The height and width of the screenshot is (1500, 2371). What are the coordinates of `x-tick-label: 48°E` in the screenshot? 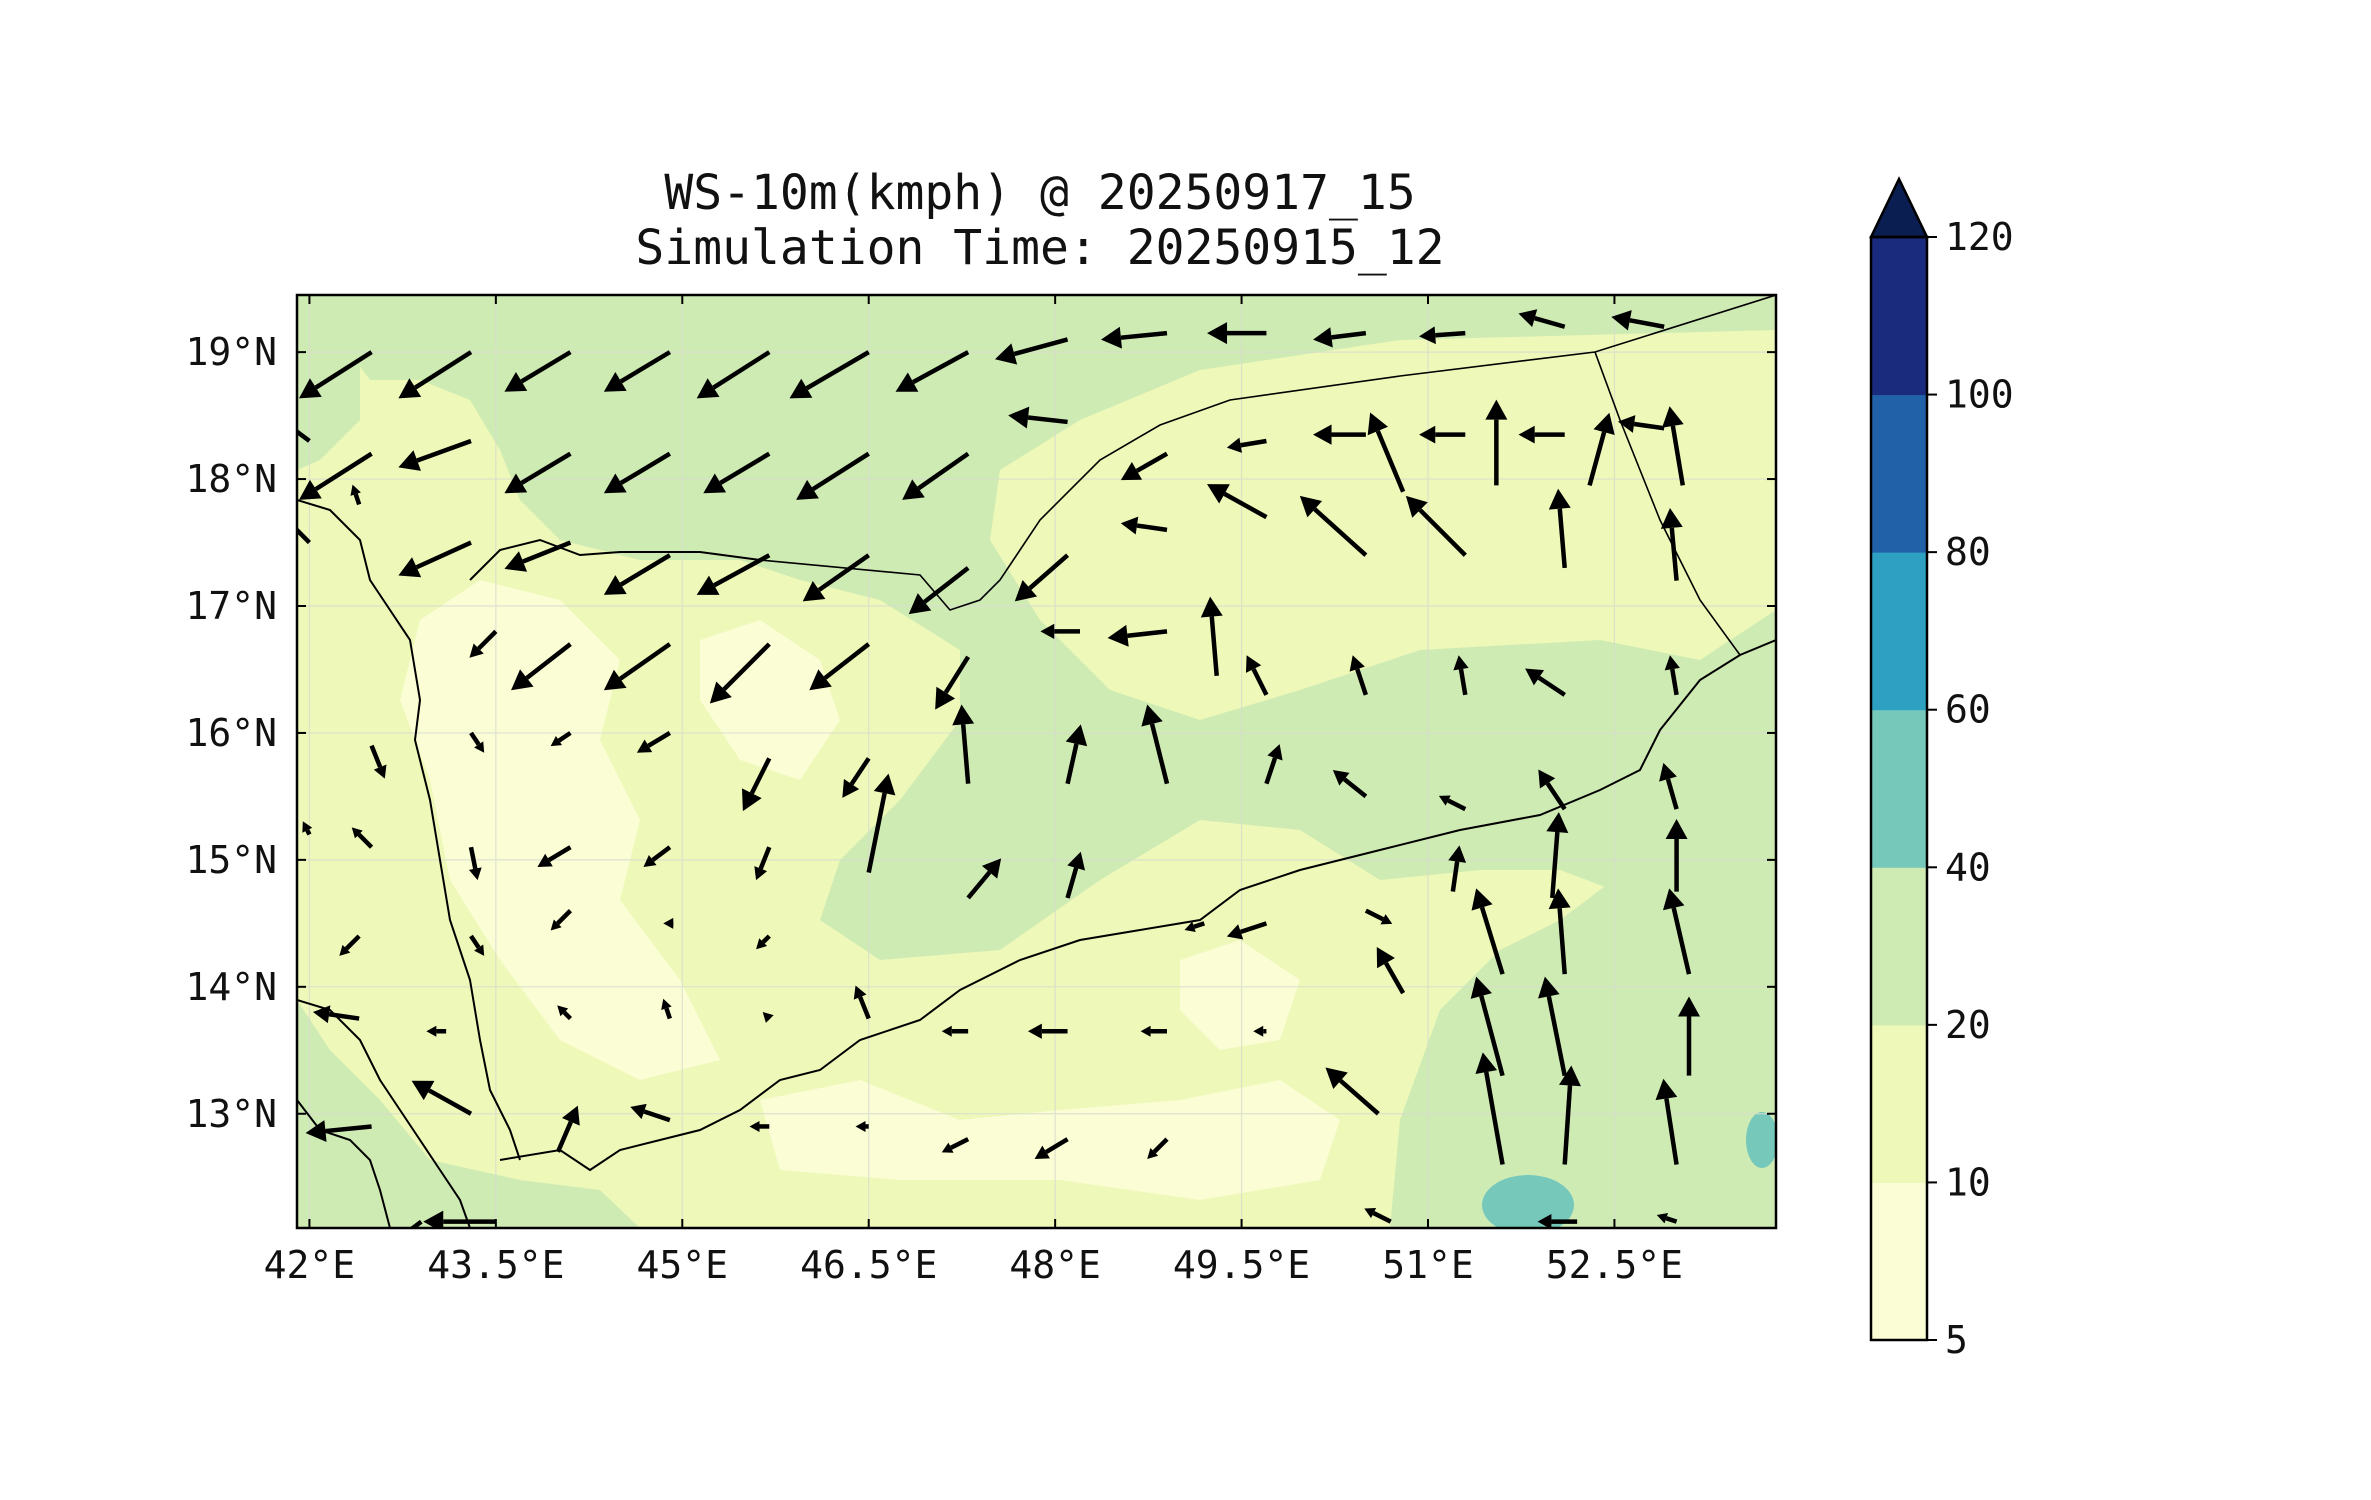 It's located at (1055, 1265).